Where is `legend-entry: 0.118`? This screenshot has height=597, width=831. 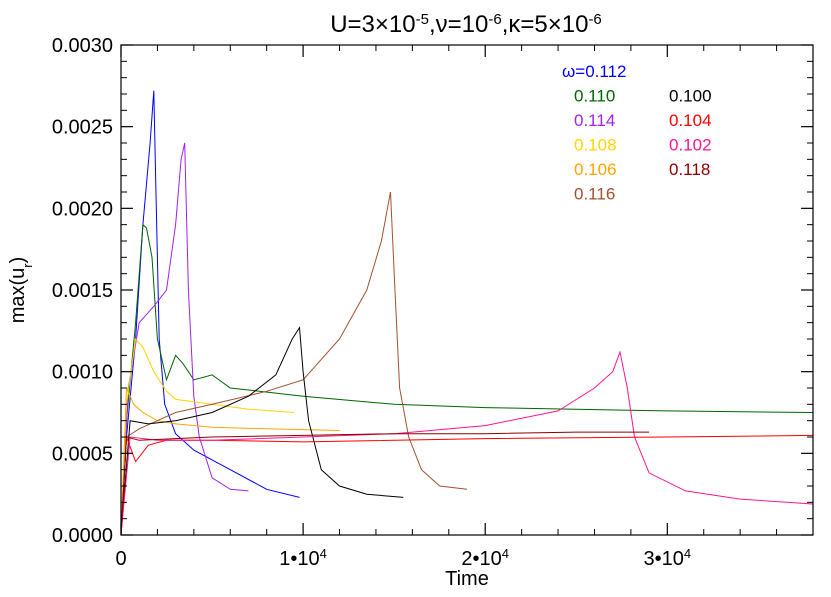
legend-entry: 0.118 is located at coordinates (689, 169).